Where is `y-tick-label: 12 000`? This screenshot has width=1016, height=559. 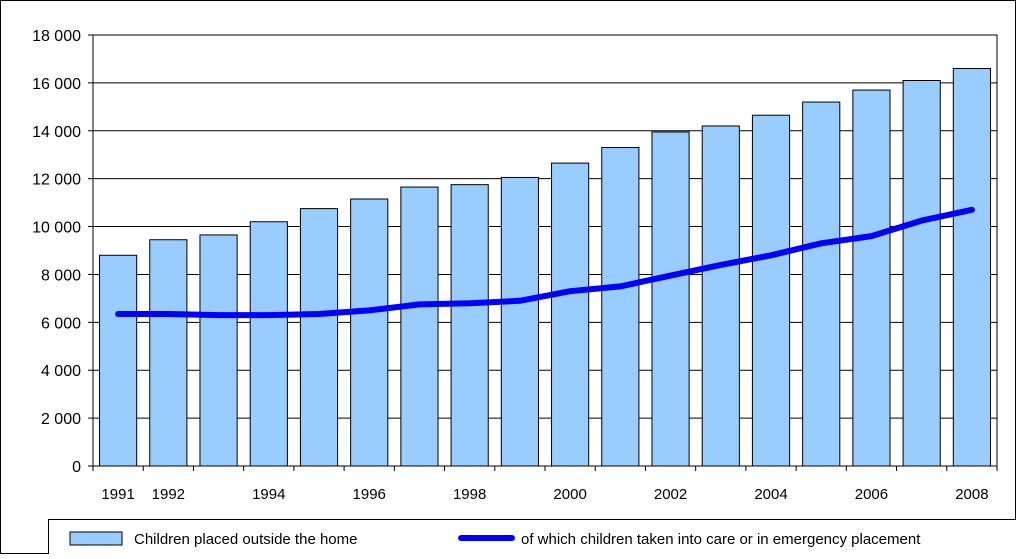 y-tick-label: 12 000 is located at coordinates (56, 180).